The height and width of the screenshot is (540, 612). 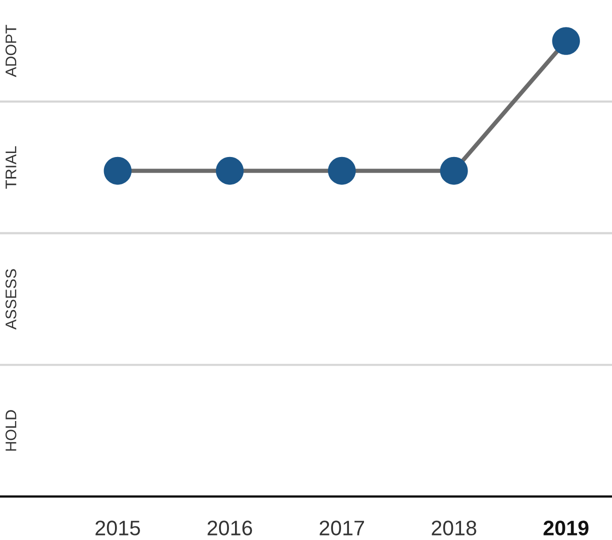 What do you see at coordinates (454, 528) in the screenshot?
I see `x-tick-label: 2018` at bounding box center [454, 528].